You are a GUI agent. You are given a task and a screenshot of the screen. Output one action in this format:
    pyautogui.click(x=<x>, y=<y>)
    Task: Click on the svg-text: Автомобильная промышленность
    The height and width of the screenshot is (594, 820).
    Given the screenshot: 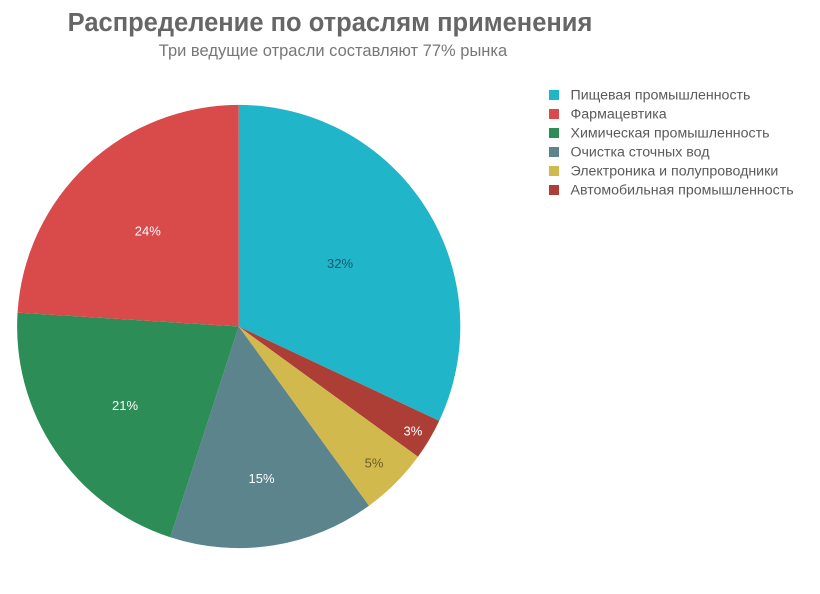 What is the action you would take?
    pyautogui.click(x=682, y=190)
    